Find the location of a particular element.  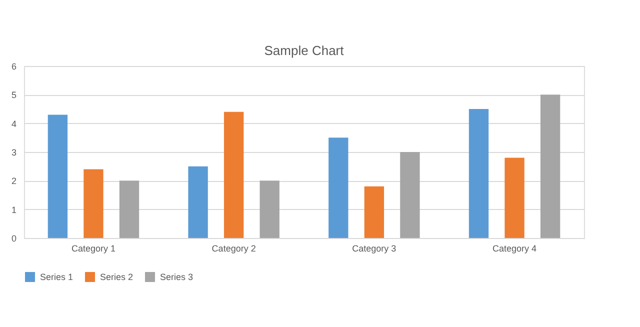

y-tick-label: 5 is located at coordinates (13, 95).